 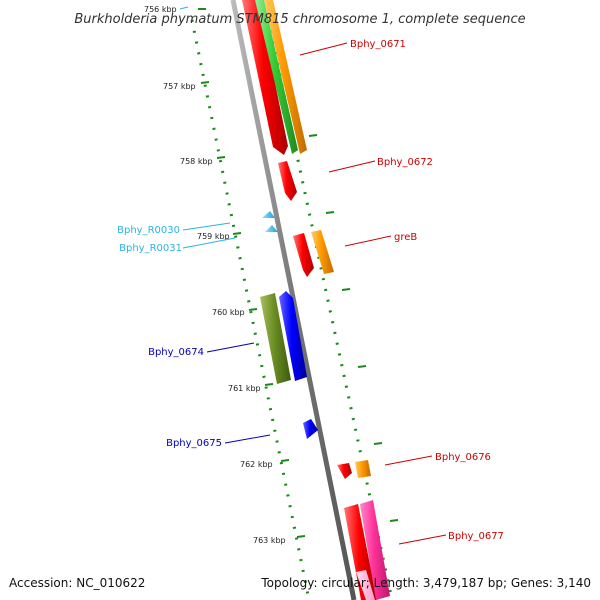 What do you see at coordinates (368, 241) in the screenshot?
I see `leader-greb` at bounding box center [368, 241].